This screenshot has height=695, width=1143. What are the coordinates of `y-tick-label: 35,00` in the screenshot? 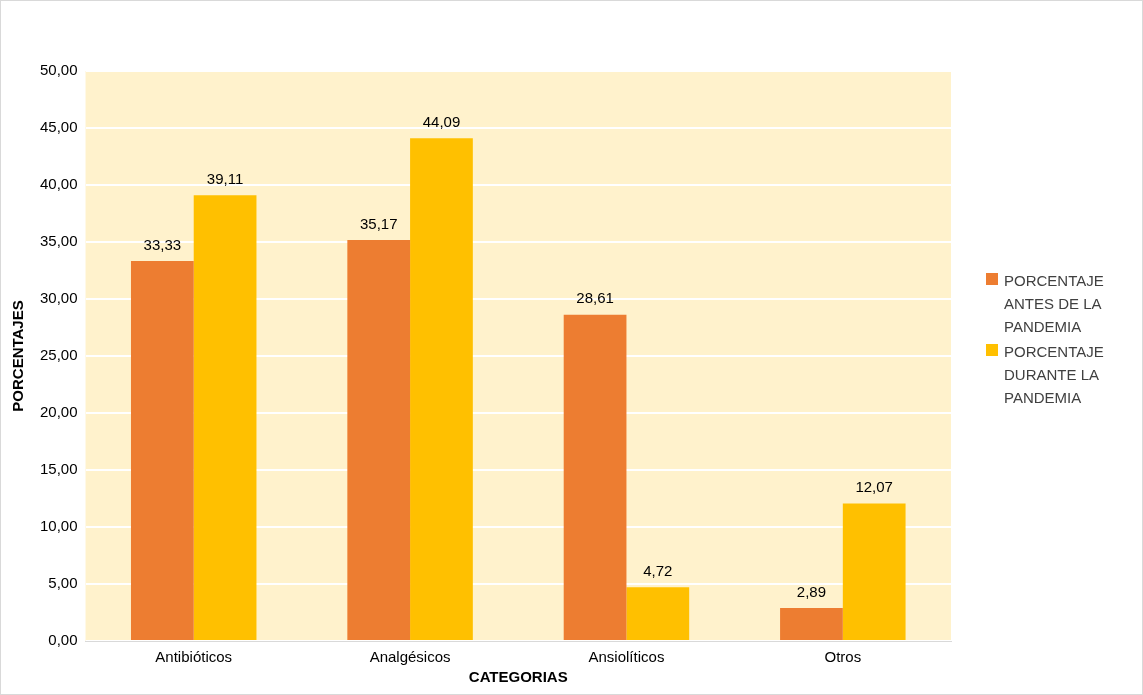 It's located at (58, 241).